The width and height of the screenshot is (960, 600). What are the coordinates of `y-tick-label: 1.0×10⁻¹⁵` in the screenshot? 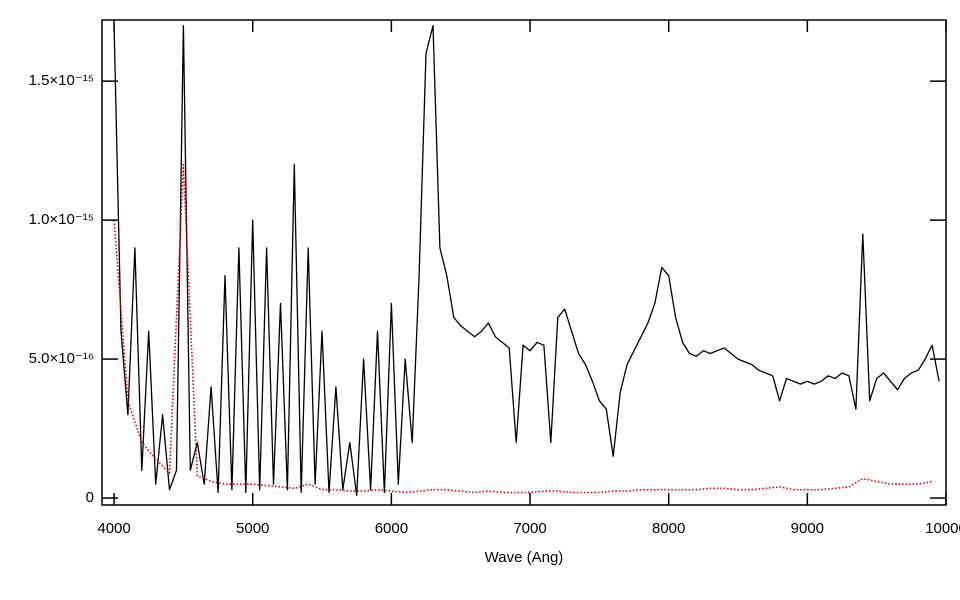 It's located at (61, 219).